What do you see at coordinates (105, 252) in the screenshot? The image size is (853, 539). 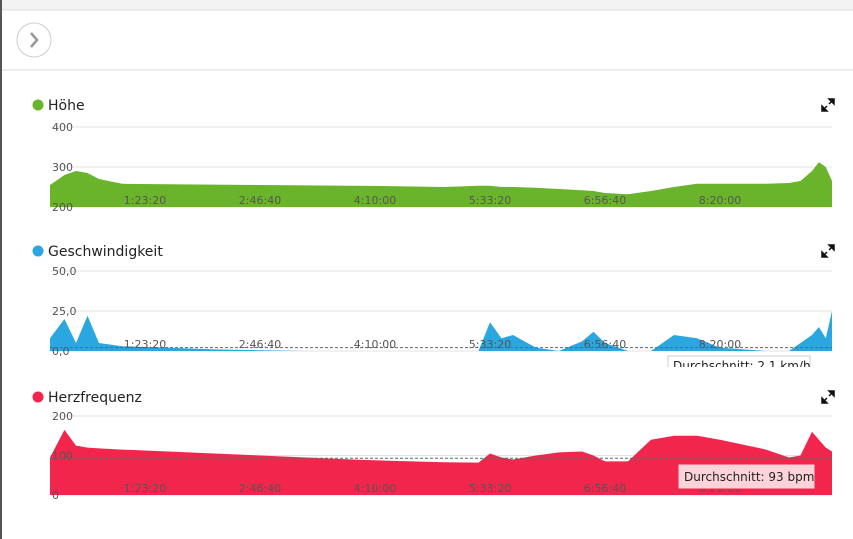 I see `chart-title: Geschwindigkeit` at bounding box center [105, 252].